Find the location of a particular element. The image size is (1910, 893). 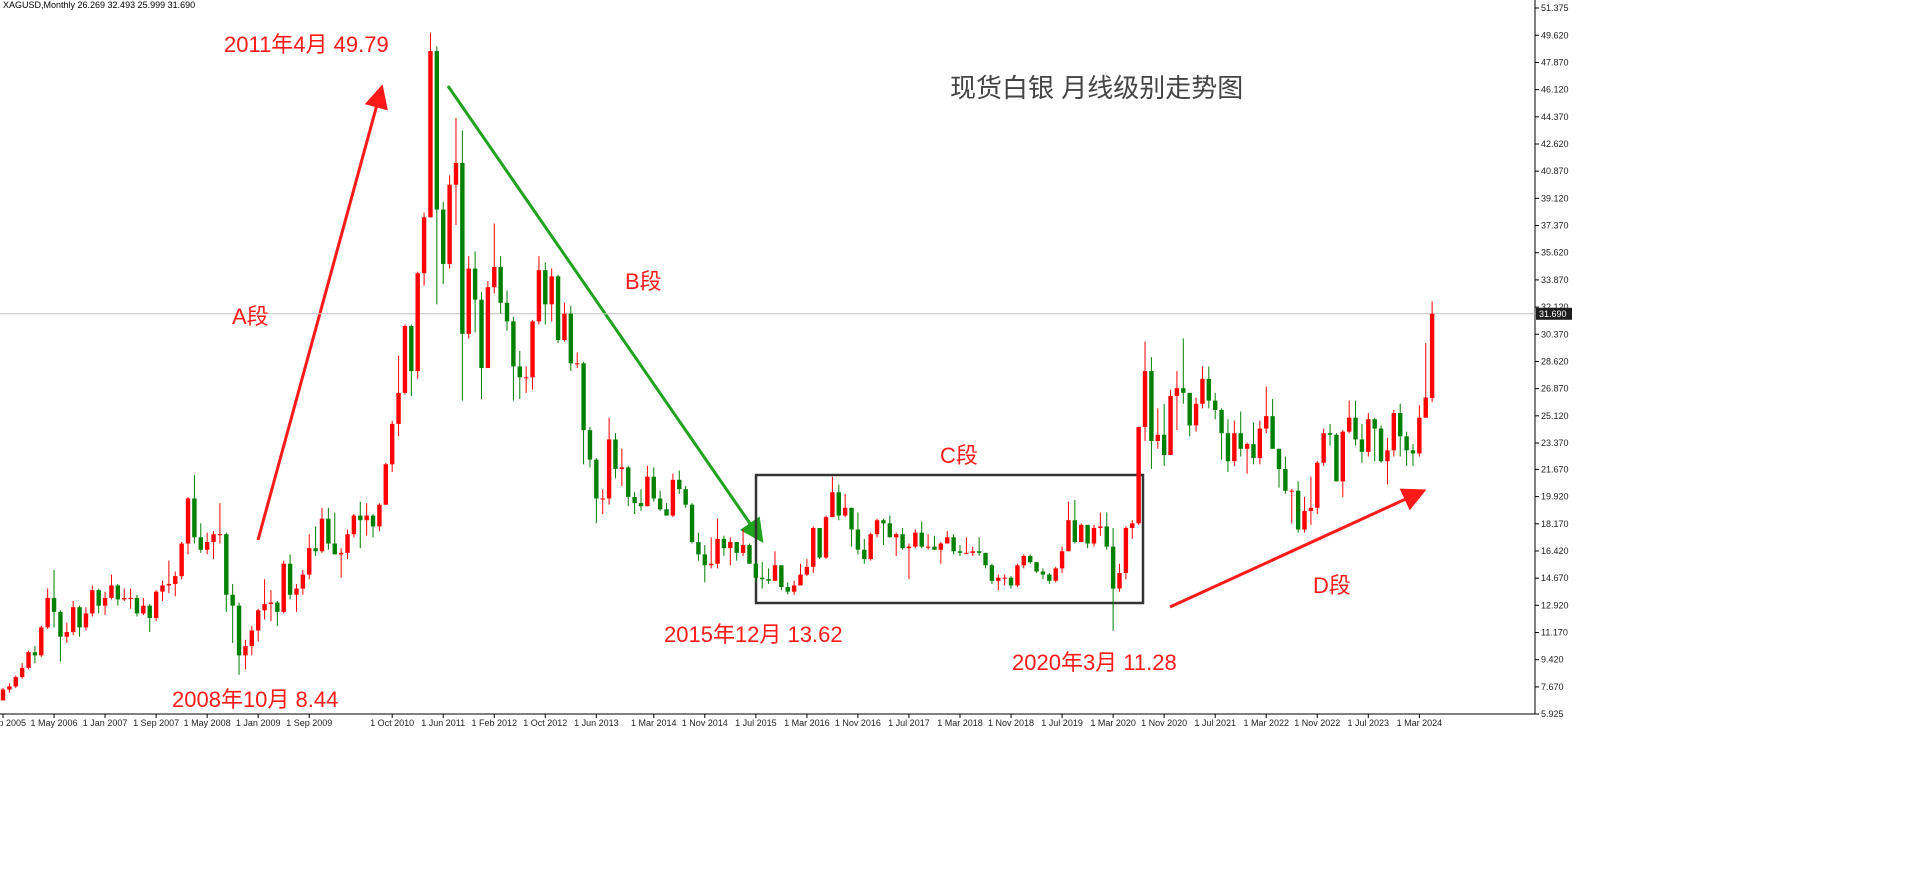

x-tick-label: 1 May 2008 is located at coordinates (207, 723).